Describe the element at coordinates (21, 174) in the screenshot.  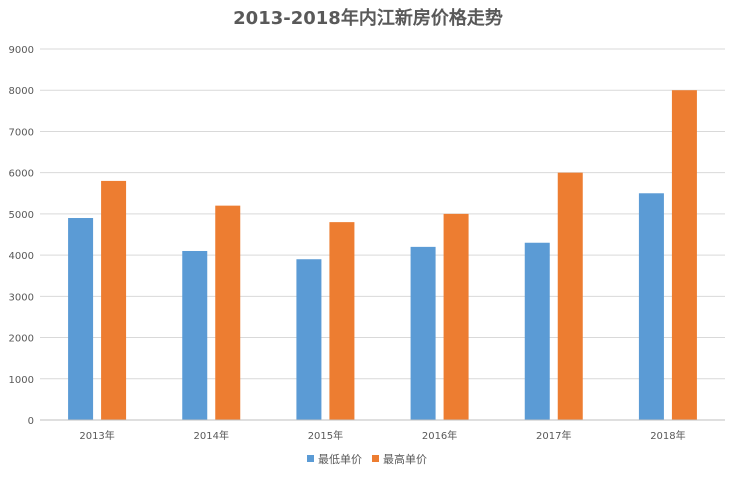
I see `y-tick-label: 6000` at that location.